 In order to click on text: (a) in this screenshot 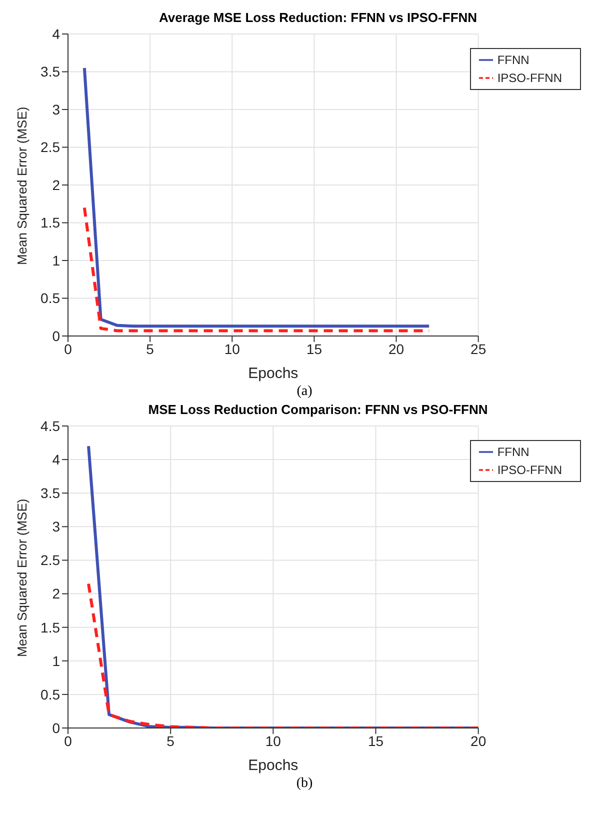, I will do `click(305, 392)`.